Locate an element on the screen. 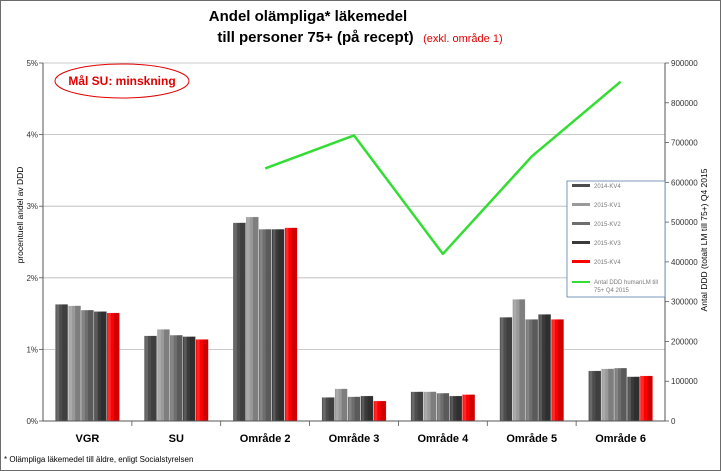  y-tick-labels: 0% 1% 2% 3% 4% 5% is located at coordinates (32, 242).